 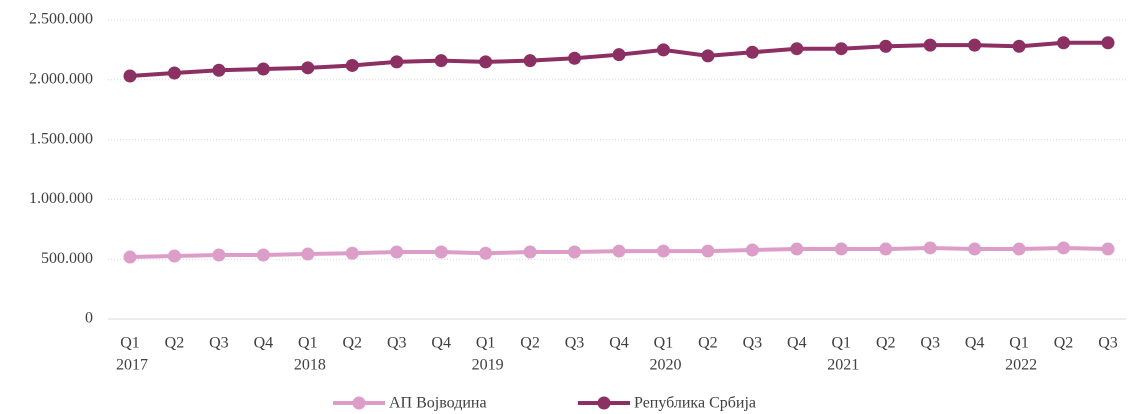 I want to click on y-tick-label: 2.500.000, so click(x=61, y=19).